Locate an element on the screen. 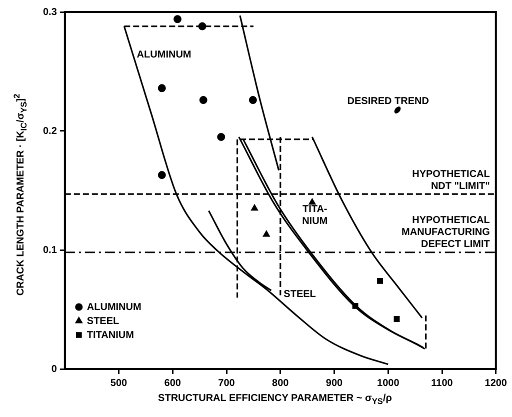 Image resolution: width=512 pixels, height=417 pixels. x-tick-label: 1200 is located at coordinates (496, 383).